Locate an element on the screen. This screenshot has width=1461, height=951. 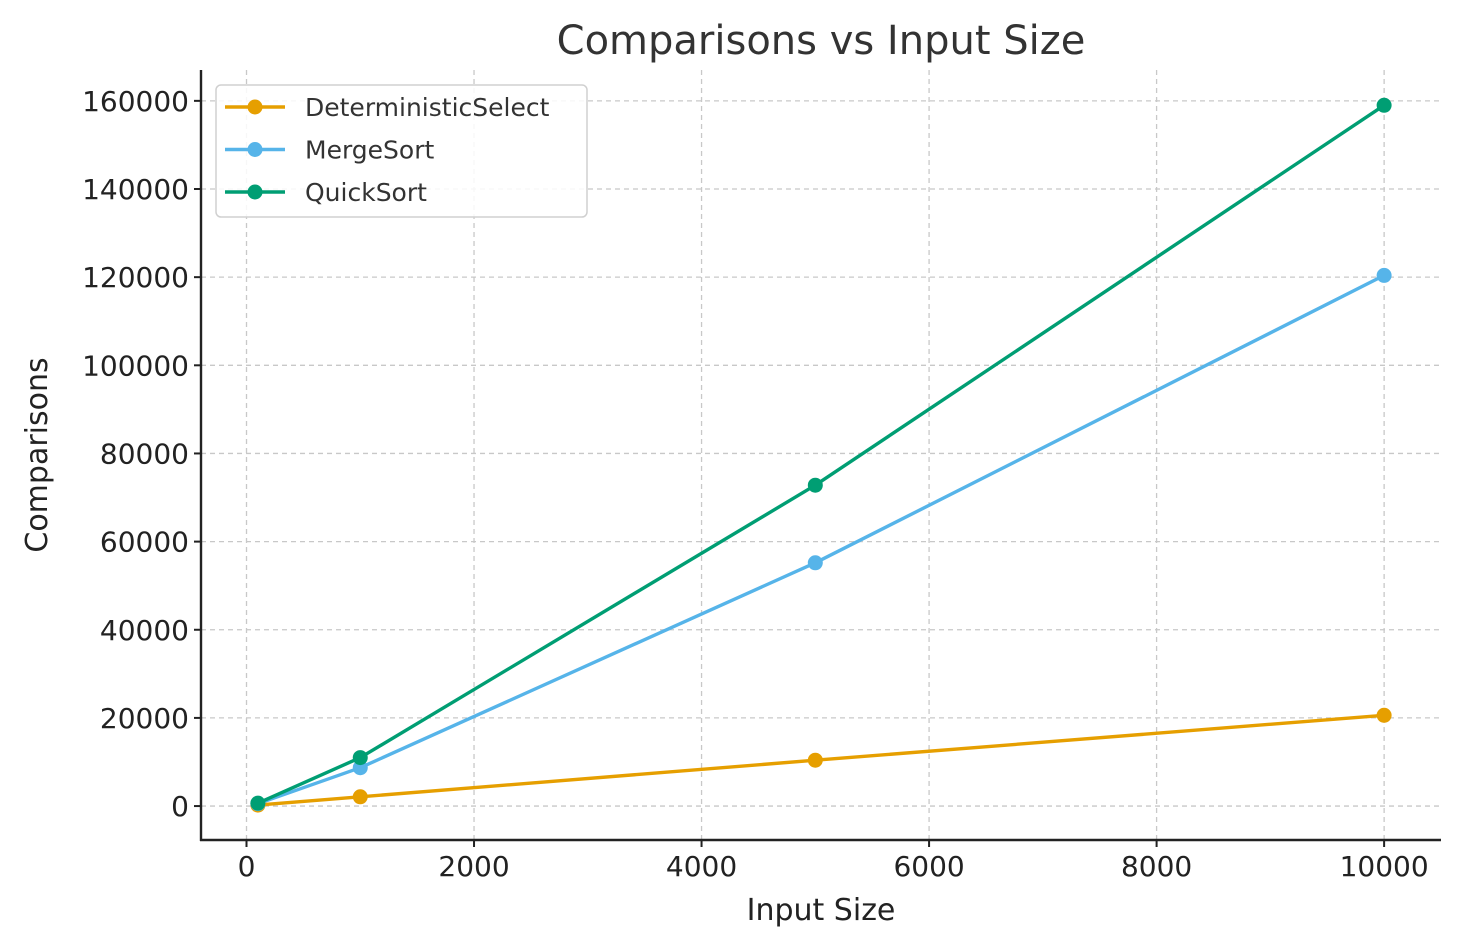
legend-marker-quicksort is located at coordinates (255, 192).